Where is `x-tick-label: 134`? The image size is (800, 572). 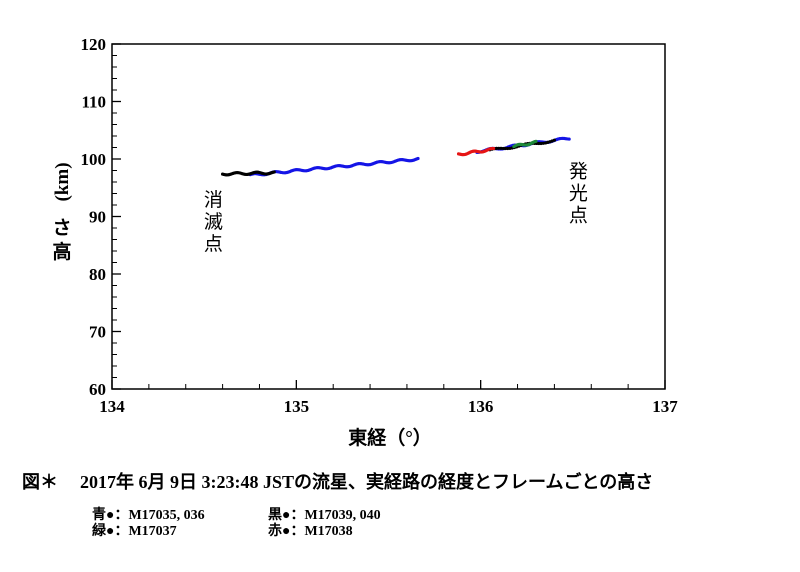
x-tick-label: 134 is located at coordinates (112, 406).